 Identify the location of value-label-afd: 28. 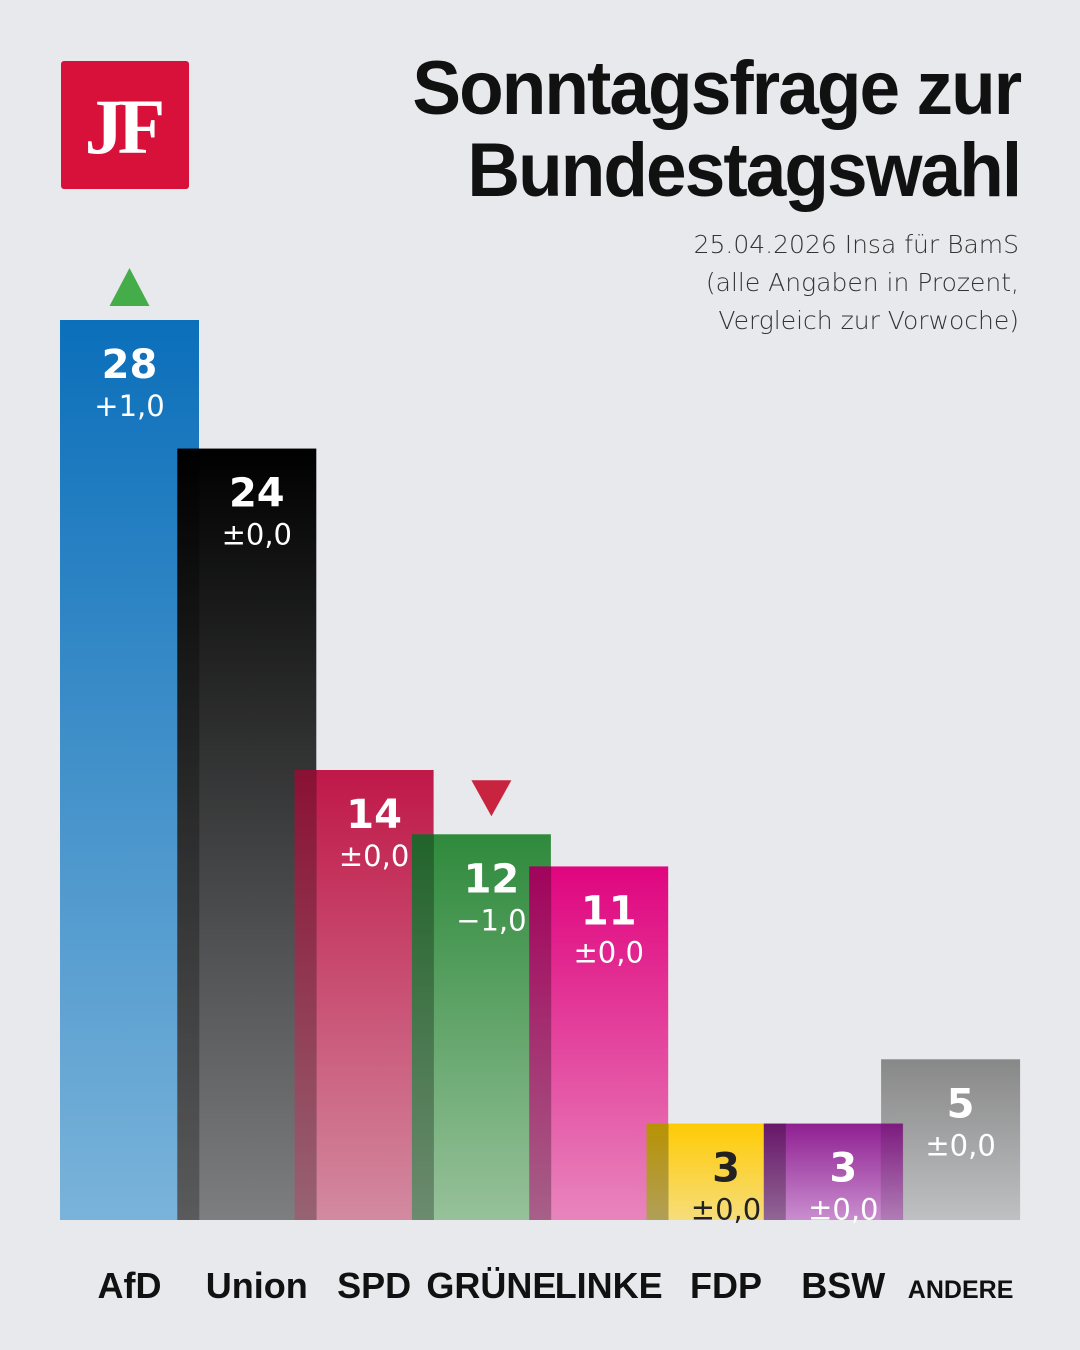
(130, 365).